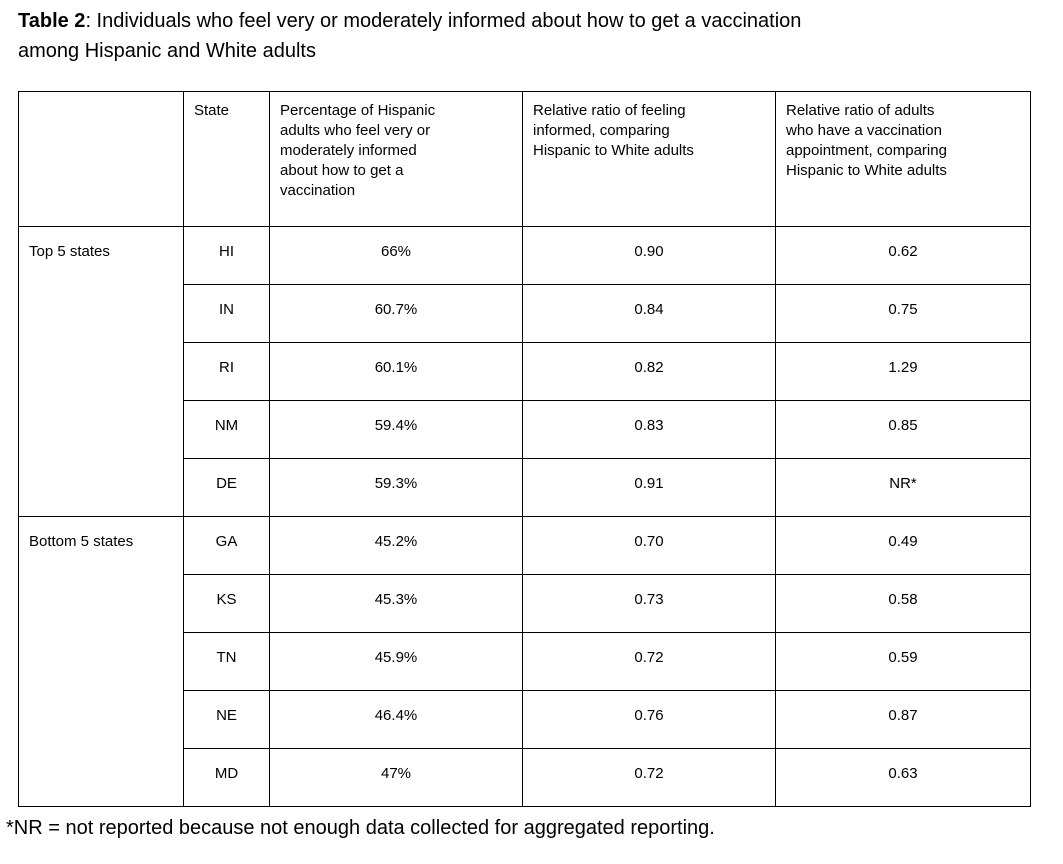 This screenshot has width=1063, height=864. What do you see at coordinates (226, 777) in the screenshot?
I see `state-cell: MD` at bounding box center [226, 777].